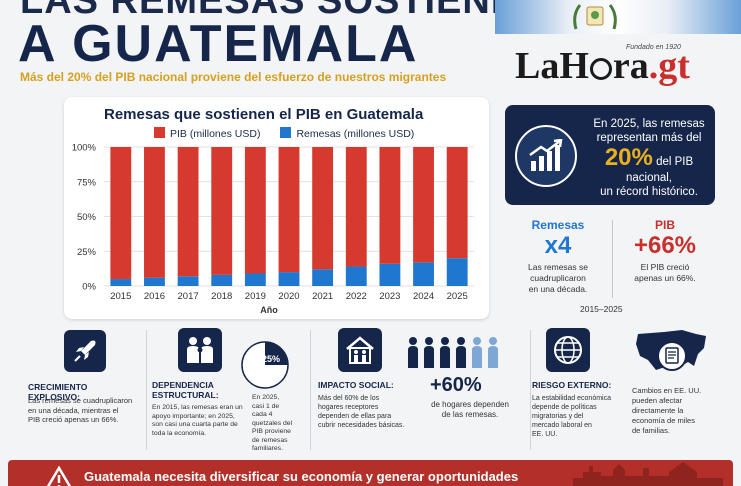  What do you see at coordinates (558, 225) in the screenshot?
I see `stat-remesas-label: Remesas` at bounding box center [558, 225].